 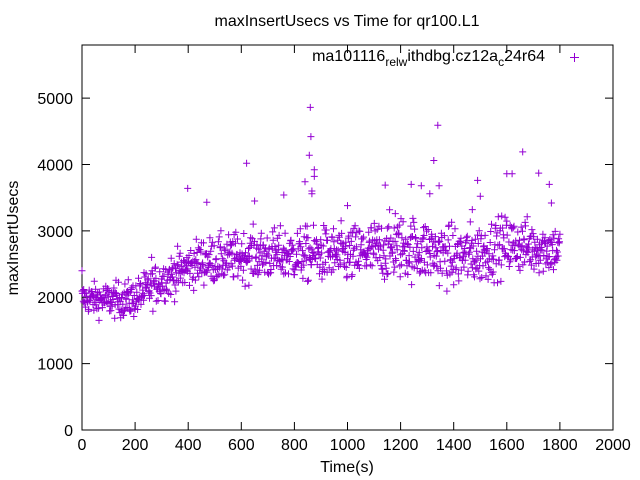 What do you see at coordinates (347, 21) in the screenshot?
I see `chart-title: maxInsertUsecs vs Time for qr100.L1` at bounding box center [347, 21].